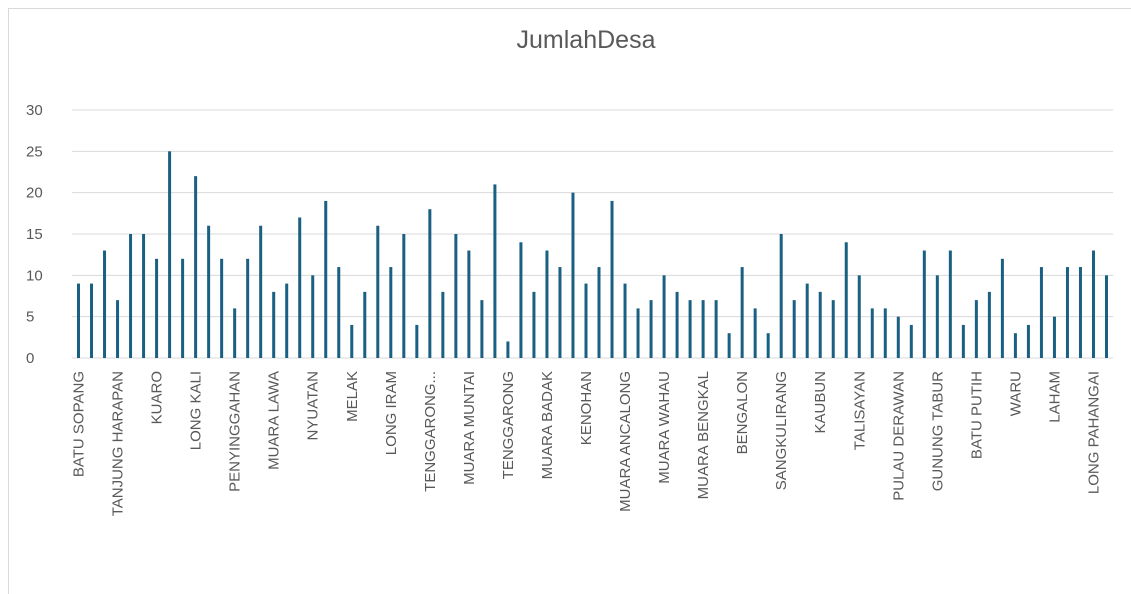 This screenshot has width=1131, height=594. I want to click on x-tick-label: KAUBUN, so click(820, 402).